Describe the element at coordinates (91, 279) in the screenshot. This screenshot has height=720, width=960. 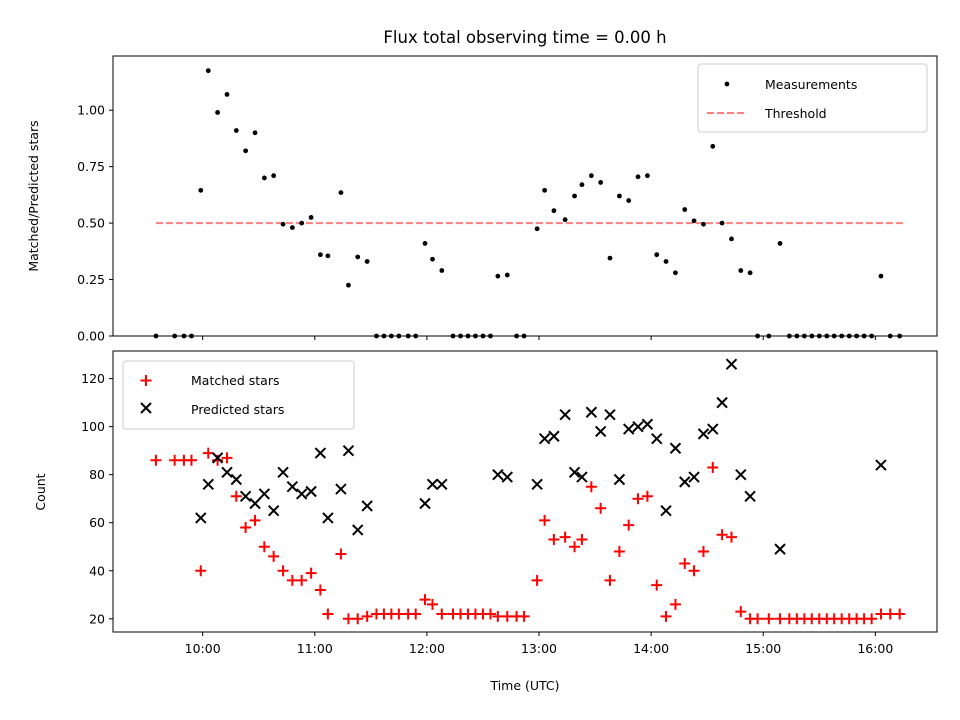
I see `top-y-tick-label: 0.25` at that location.